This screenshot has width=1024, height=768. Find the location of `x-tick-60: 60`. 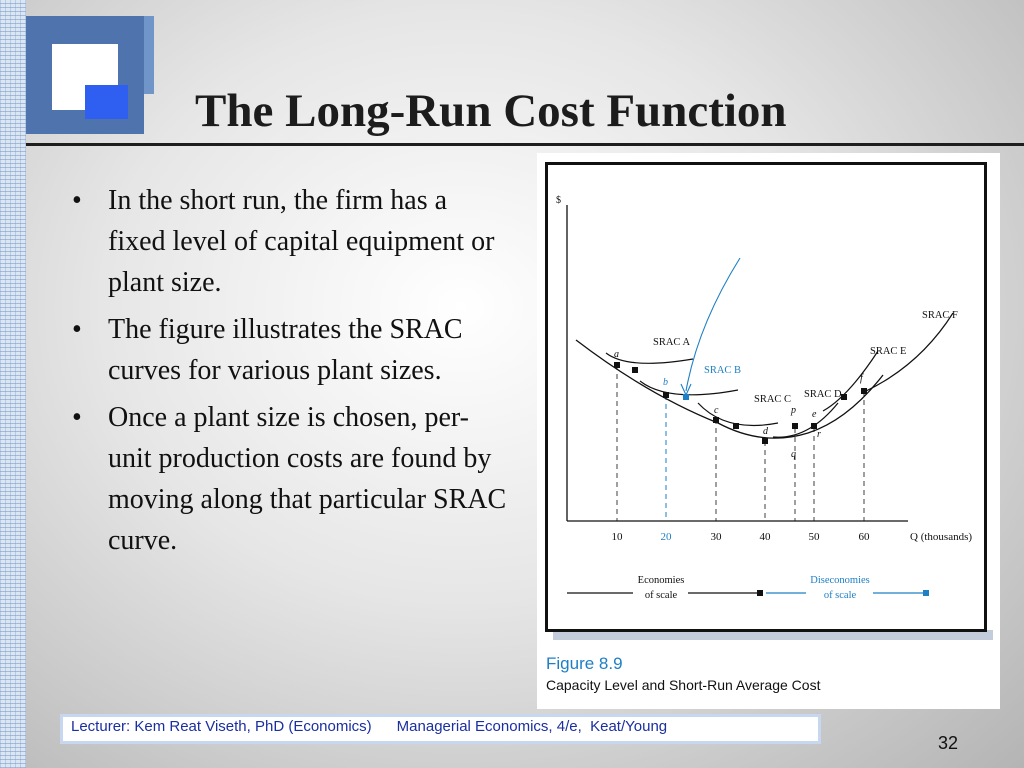

x-tick-60: 60 is located at coordinates (865, 537).